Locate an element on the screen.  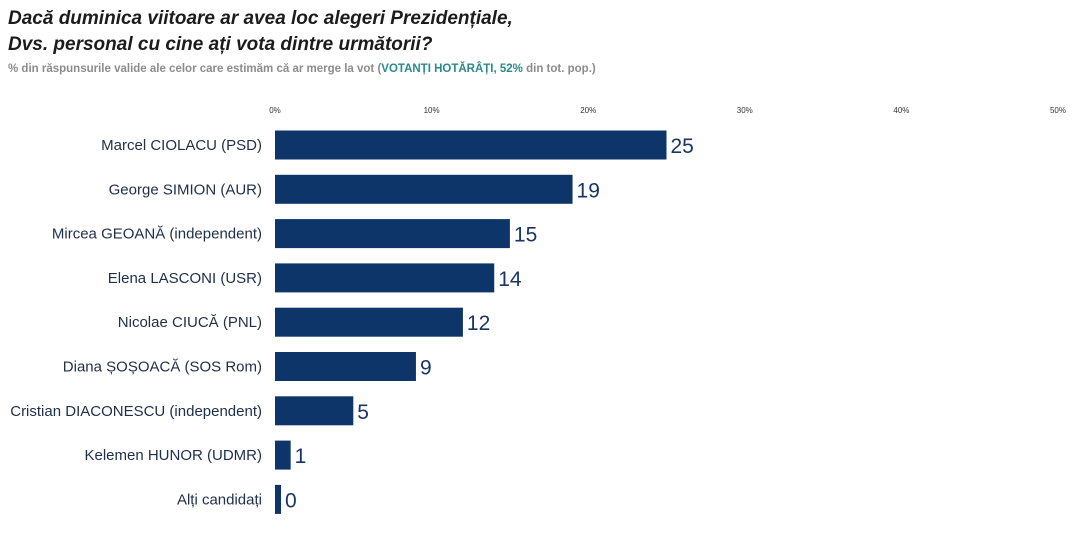
category-label: George SIMION (AUR) is located at coordinates (185, 189).